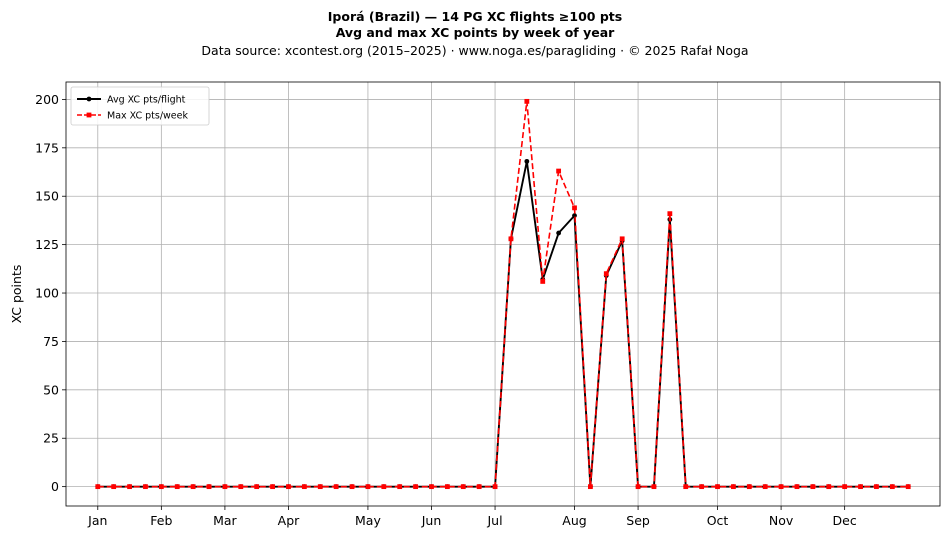 The image size is (950, 539). Describe the element at coordinates (495, 520) in the screenshot. I see `x-tick-label: Jul` at that location.